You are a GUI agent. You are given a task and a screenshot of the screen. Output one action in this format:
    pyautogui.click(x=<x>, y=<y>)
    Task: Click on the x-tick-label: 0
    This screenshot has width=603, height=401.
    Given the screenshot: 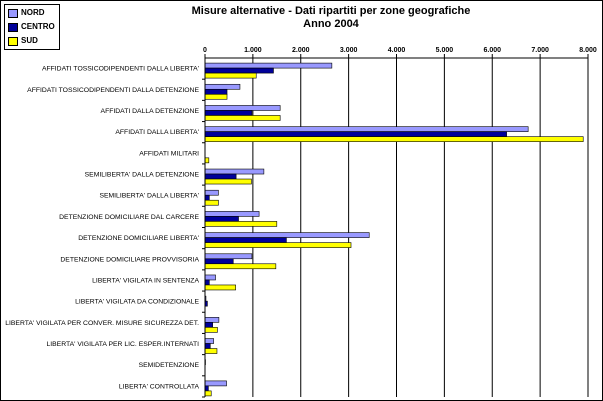 What is the action you would take?
    pyautogui.click(x=205, y=50)
    